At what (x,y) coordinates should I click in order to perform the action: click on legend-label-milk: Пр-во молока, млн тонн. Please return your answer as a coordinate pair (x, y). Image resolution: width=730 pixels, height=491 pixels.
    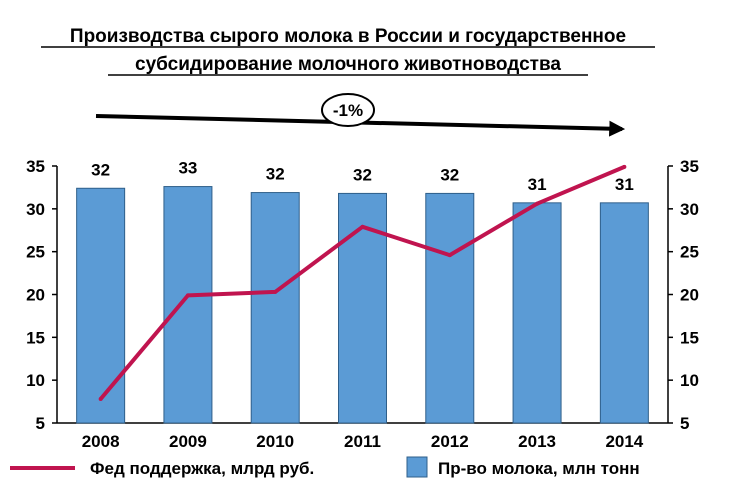
    Looking at the image, I should click on (539, 468).